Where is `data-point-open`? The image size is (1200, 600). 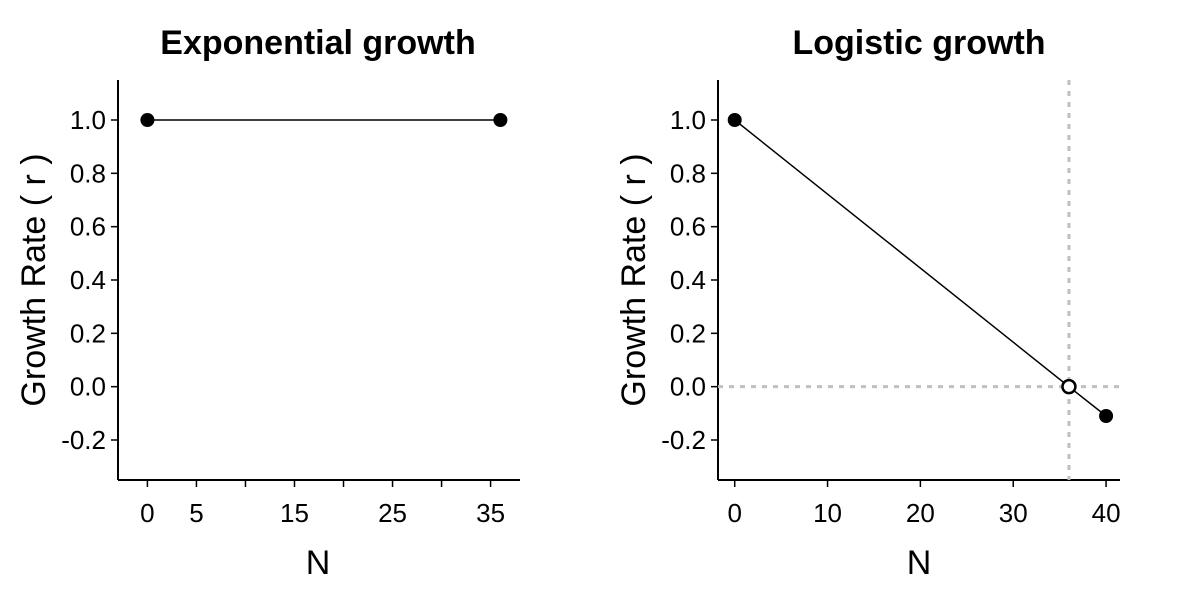 data-point-open is located at coordinates (1069, 386).